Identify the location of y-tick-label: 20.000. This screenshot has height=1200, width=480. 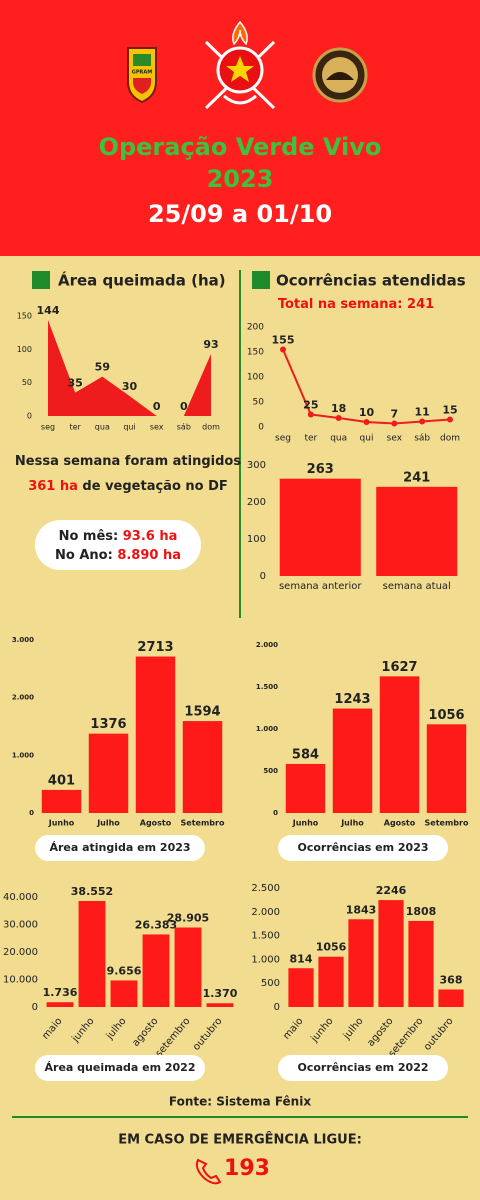
(20, 952).